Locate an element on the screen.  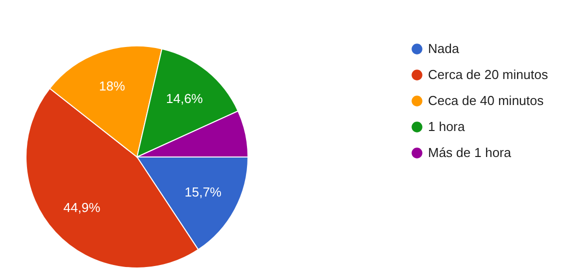
legend-label: Más de 1 hora is located at coordinates (470, 152).